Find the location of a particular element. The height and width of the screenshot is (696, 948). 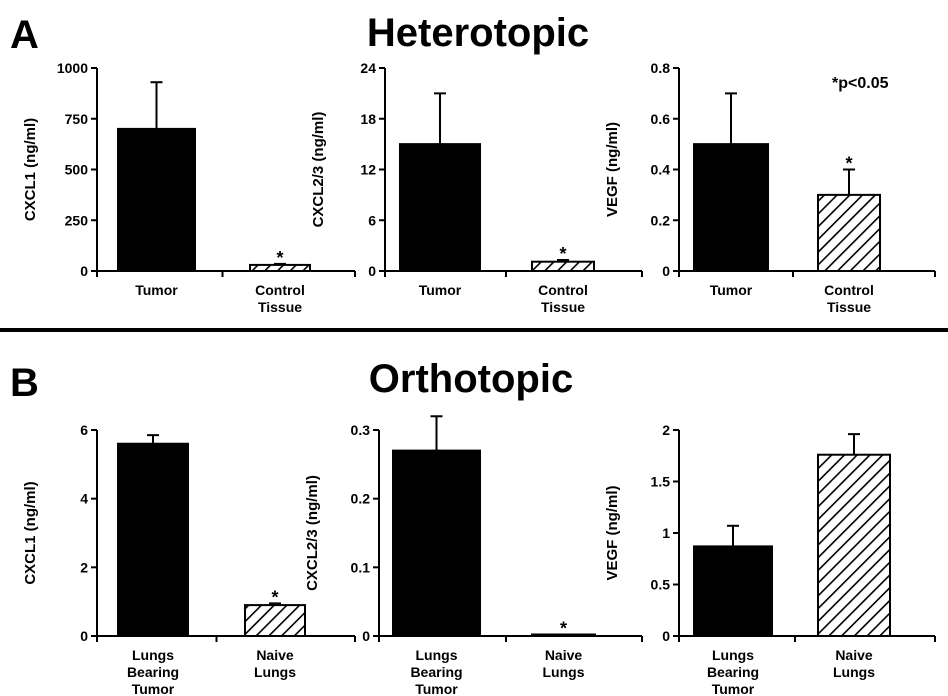

y-tick-label: 0.4 is located at coordinates (661, 170).